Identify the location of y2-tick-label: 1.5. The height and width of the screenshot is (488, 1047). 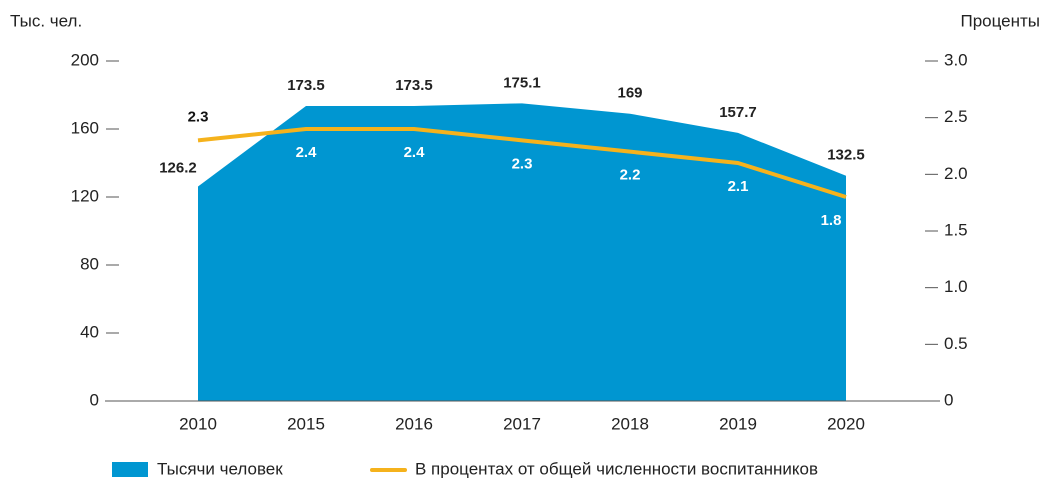
(956, 229).